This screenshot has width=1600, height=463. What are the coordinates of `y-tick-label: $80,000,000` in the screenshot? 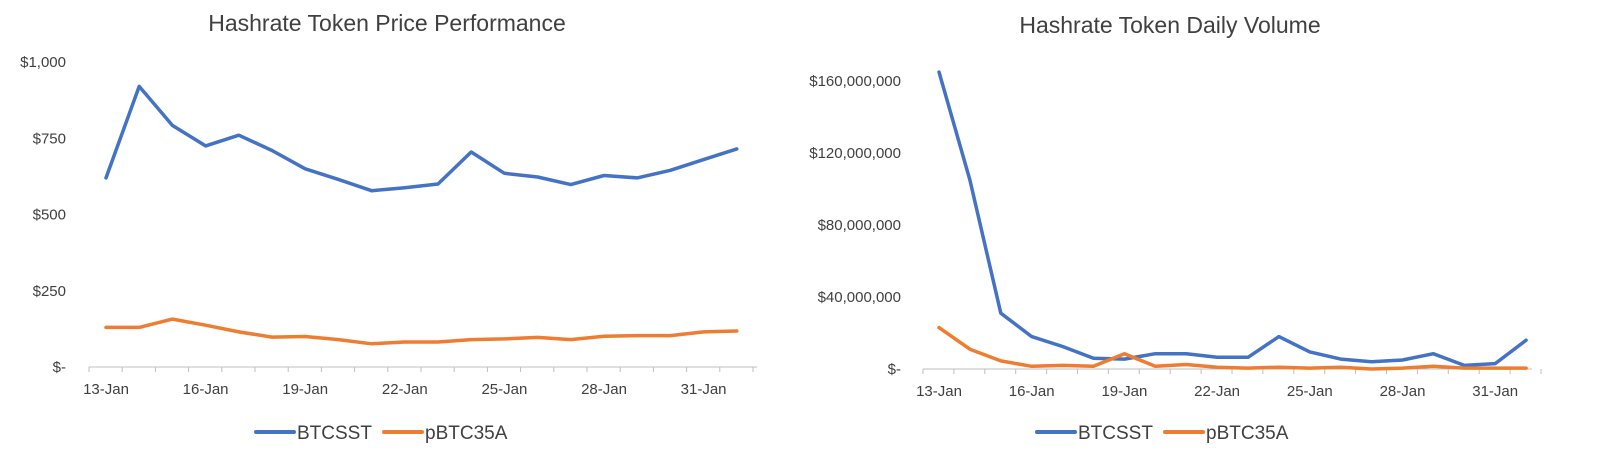 It's located at (859, 225).